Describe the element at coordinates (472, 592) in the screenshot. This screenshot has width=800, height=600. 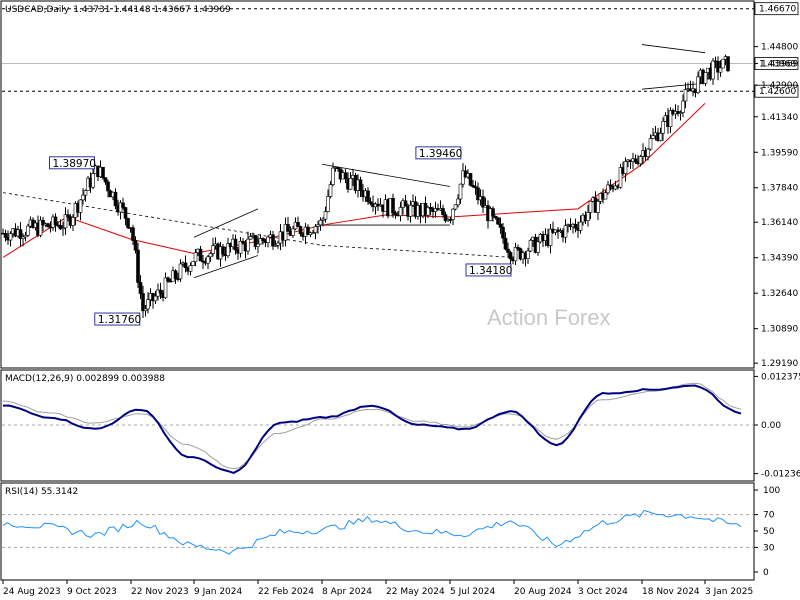
I see `time-tick-label: 5 Jul 2024` at that location.